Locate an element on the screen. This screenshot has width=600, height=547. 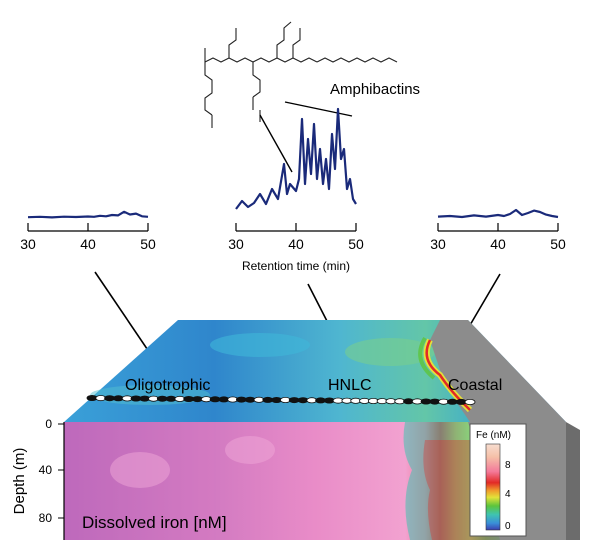
chromatogram-trace-hnlc is located at coordinates (296, 158).